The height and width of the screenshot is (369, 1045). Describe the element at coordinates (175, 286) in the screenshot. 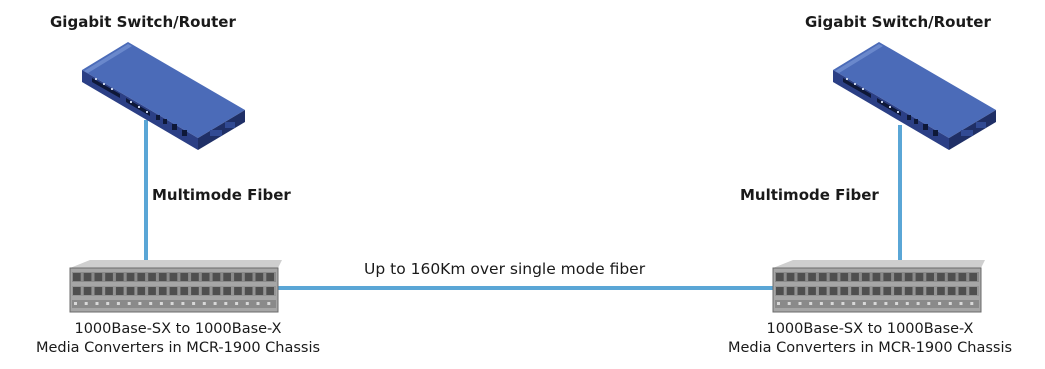

I see `chassis-left-icon` at that location.